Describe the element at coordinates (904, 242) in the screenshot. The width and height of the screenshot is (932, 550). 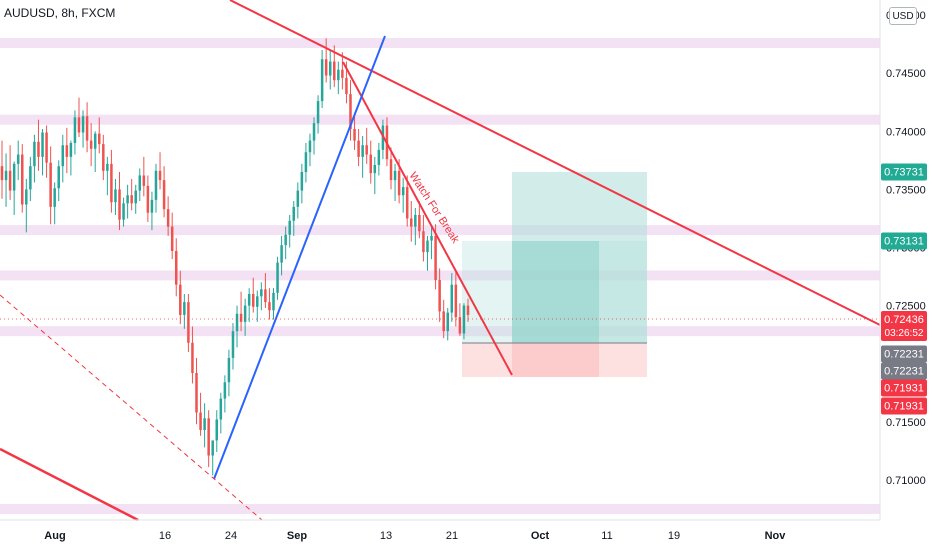
I see `price-label-value: 0.73131` at that location.